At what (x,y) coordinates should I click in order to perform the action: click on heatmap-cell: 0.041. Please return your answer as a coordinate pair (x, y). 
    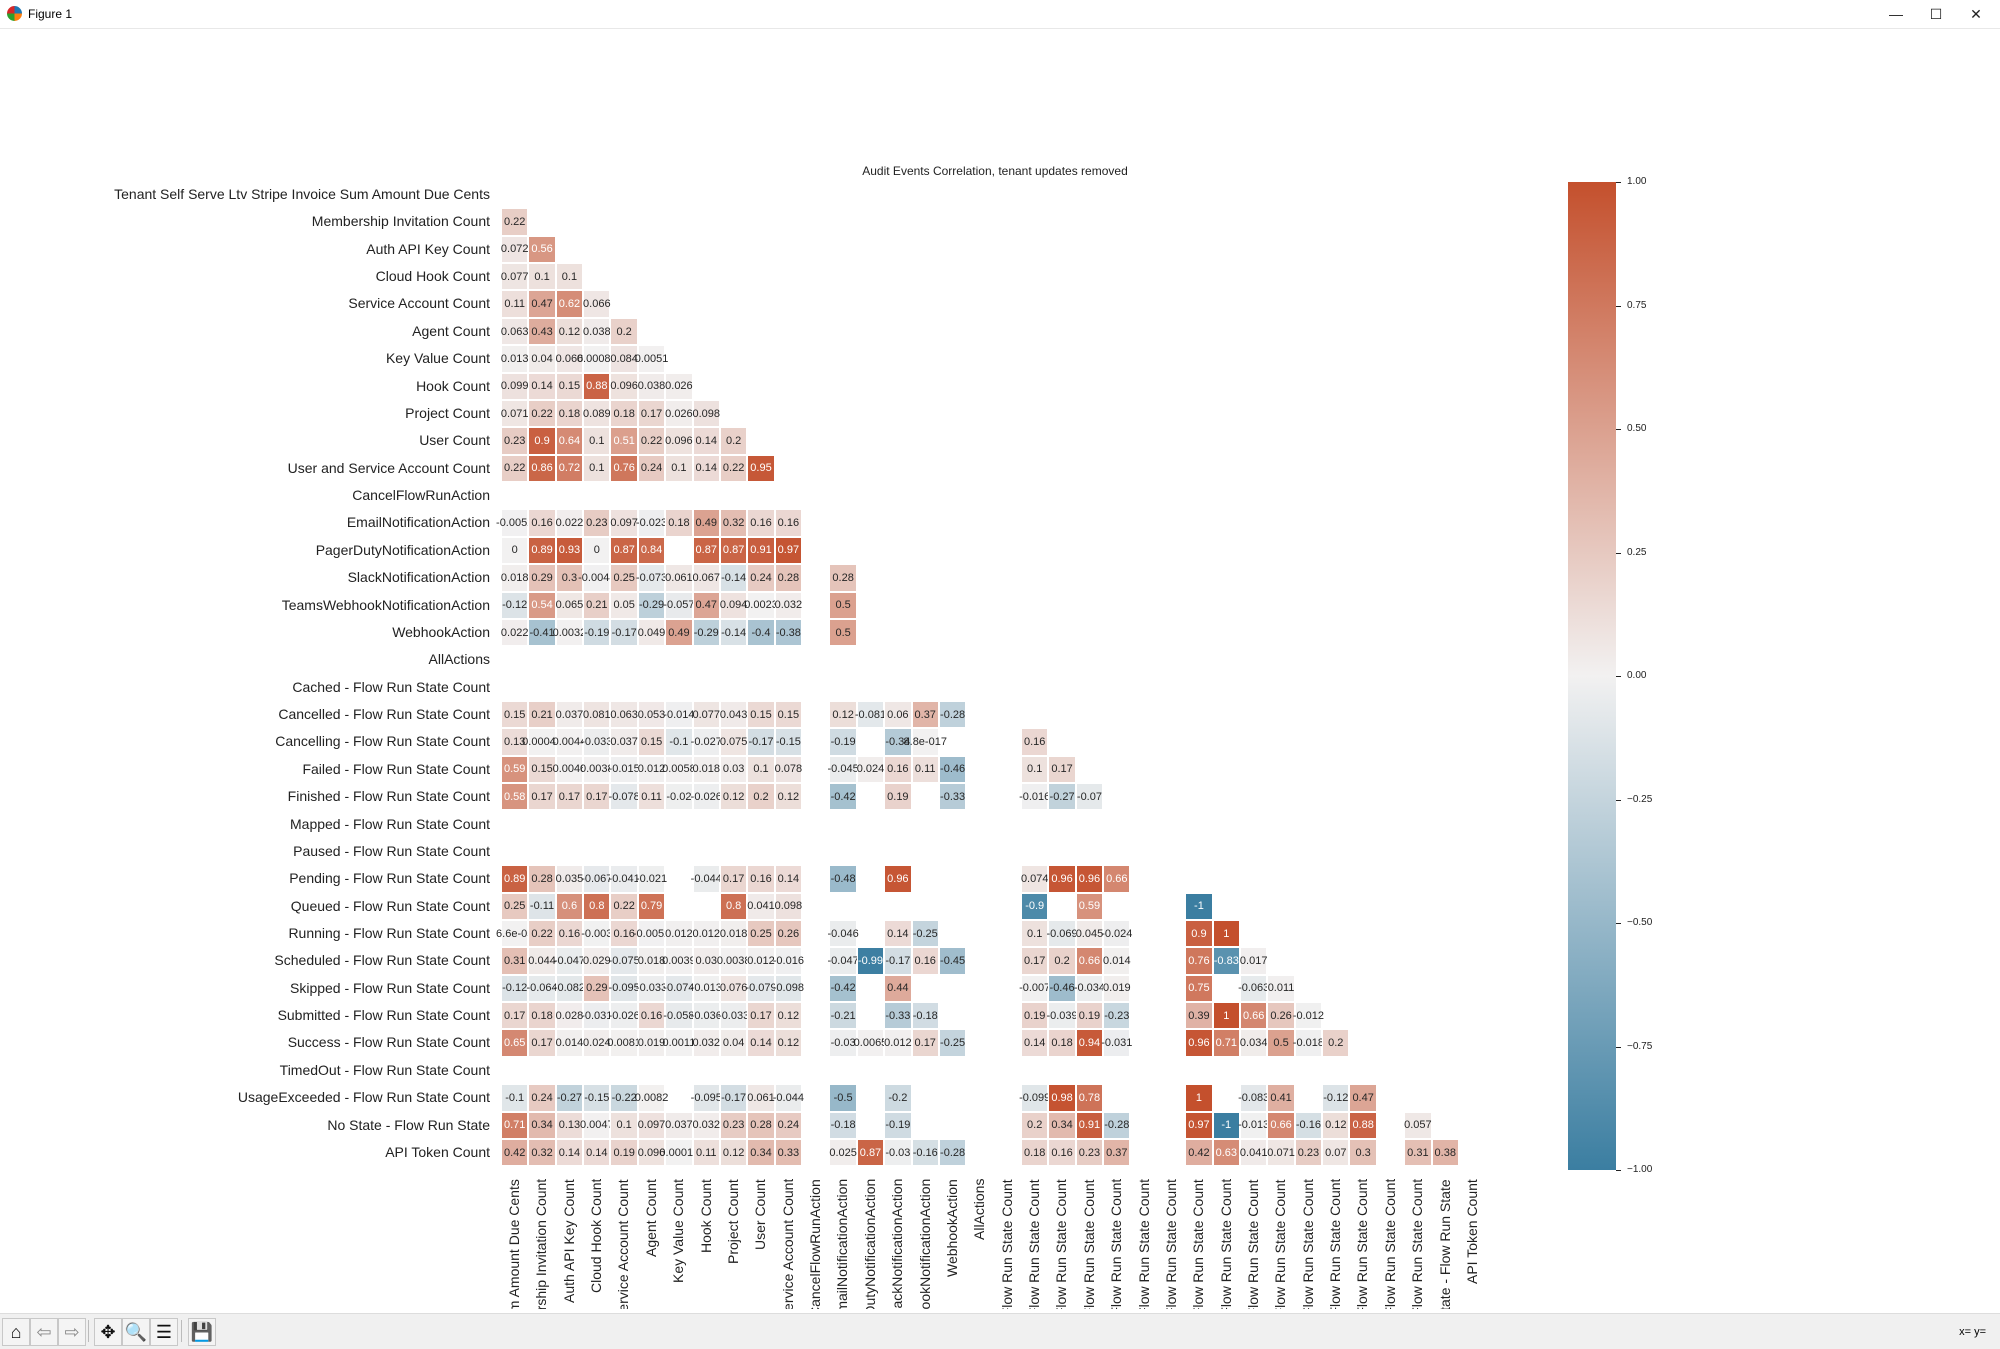
    Looking at the image, I should click on (761, 906).